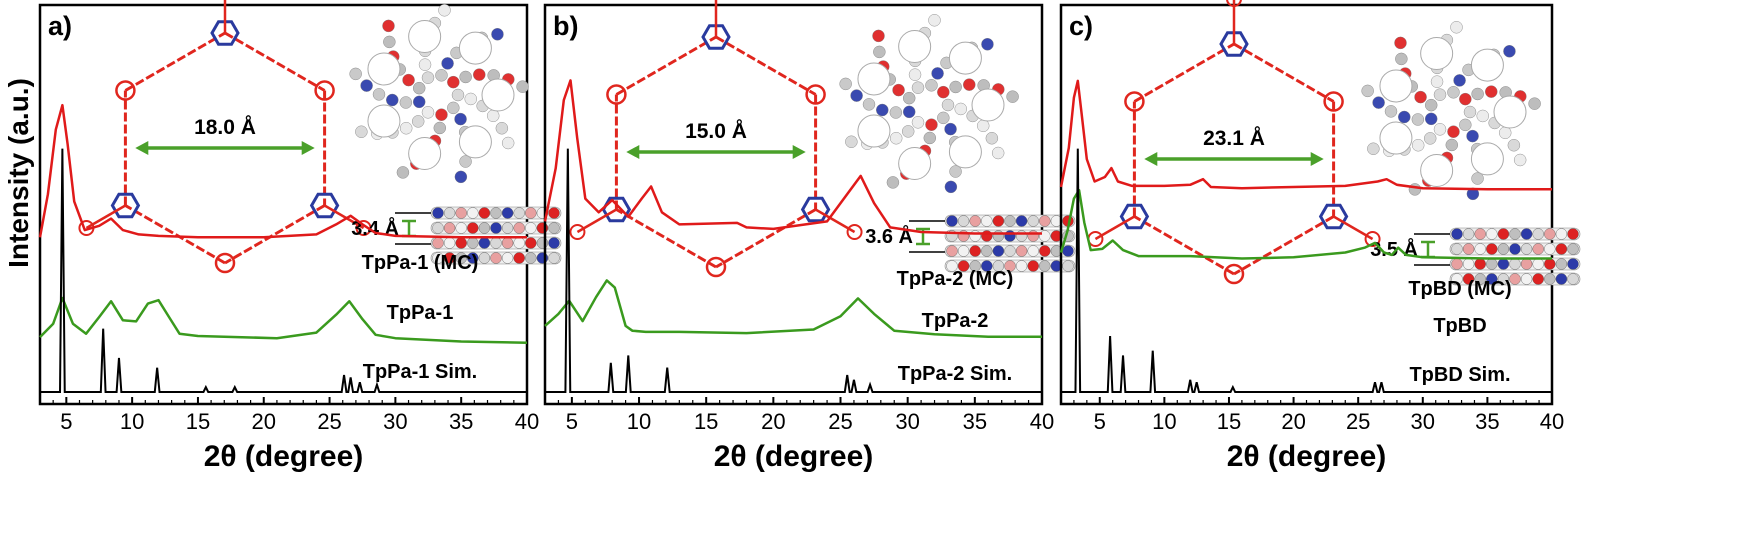  I want to click on x-tick-label: 5, so click(572, 421).